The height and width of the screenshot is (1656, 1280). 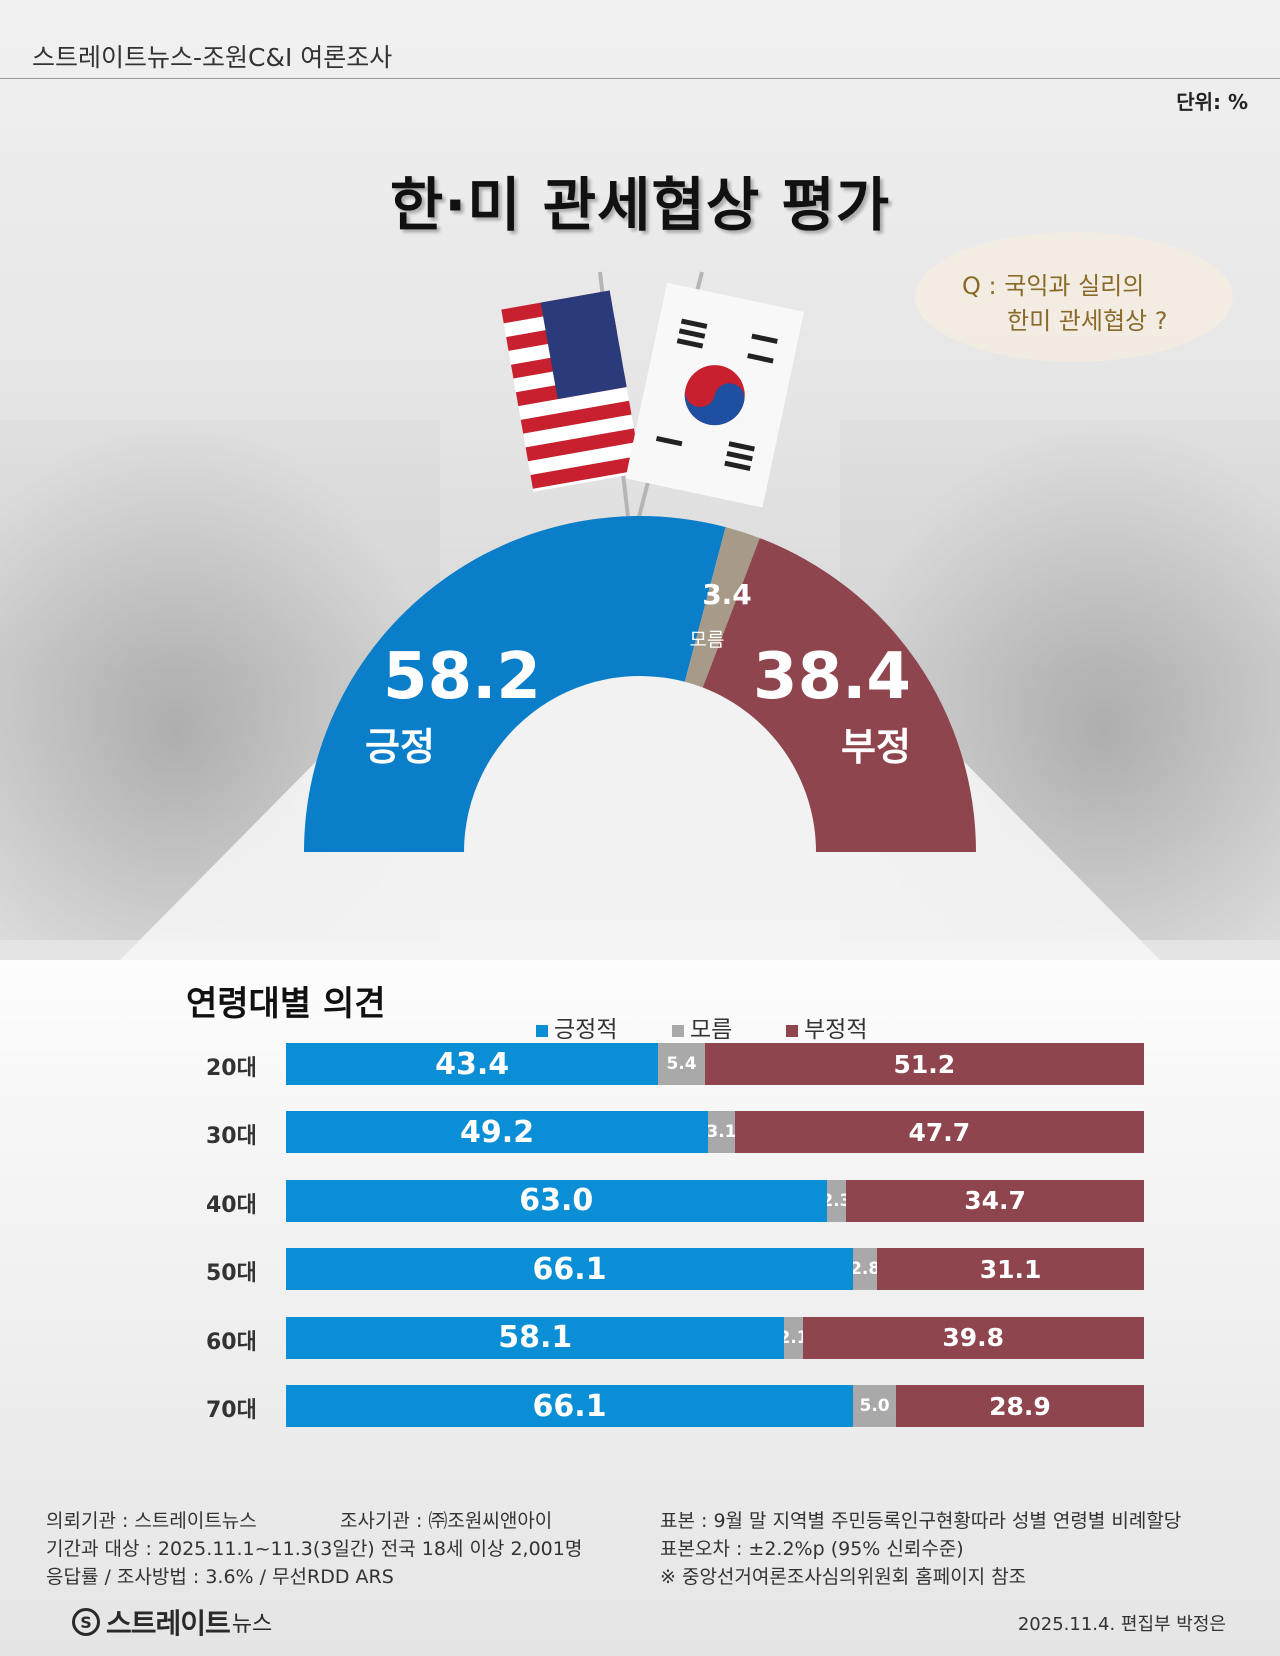 I want to click on bar-segment-pos: 58.1, so click(x=535, y=1337).